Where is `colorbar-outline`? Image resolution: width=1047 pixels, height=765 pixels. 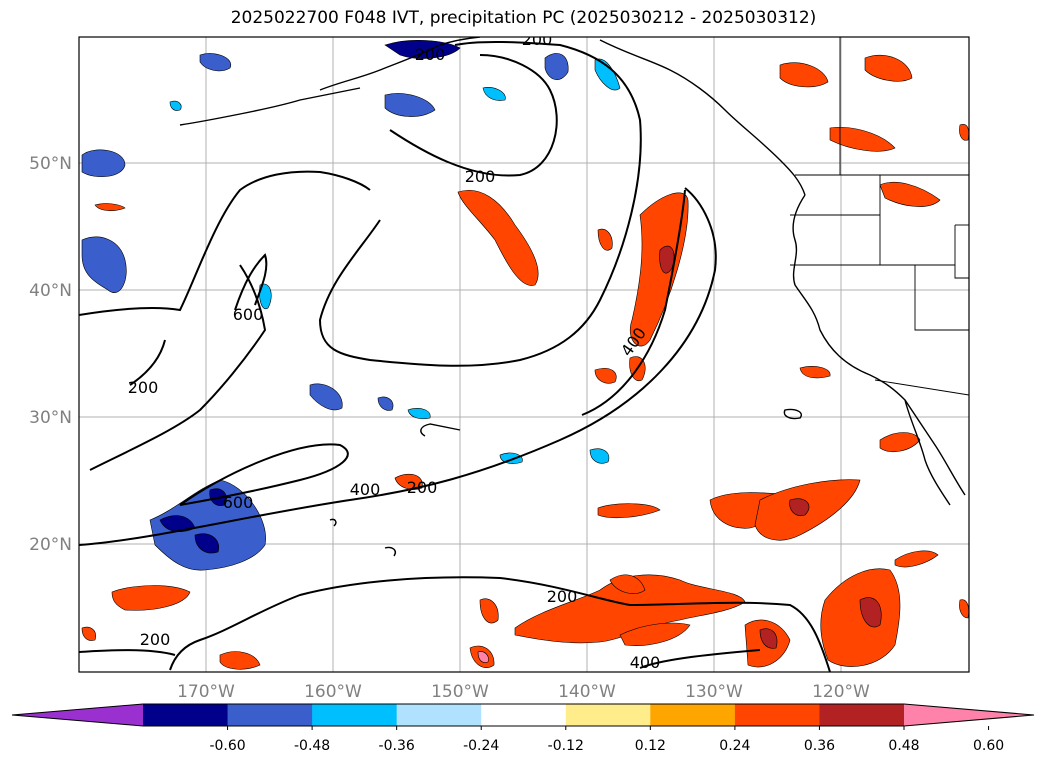 colorbar-outline is located at coordinates (523, 715).